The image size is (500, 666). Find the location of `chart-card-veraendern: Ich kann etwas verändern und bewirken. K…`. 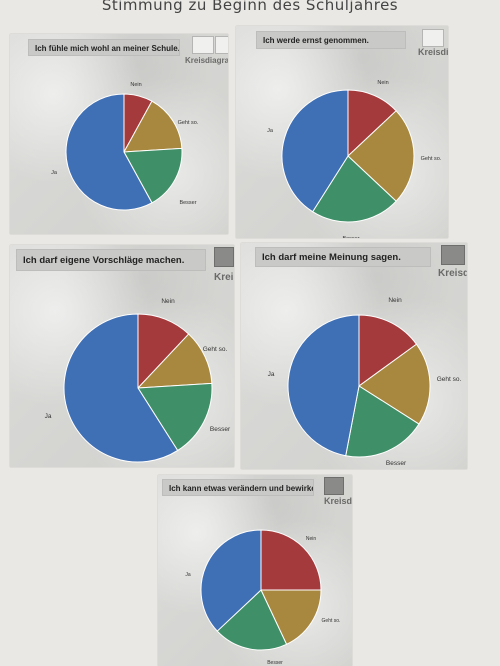

chart-card-veraendern: Ich kann etwas verändern und bewirken. K… is located at coordinates (255, 570).